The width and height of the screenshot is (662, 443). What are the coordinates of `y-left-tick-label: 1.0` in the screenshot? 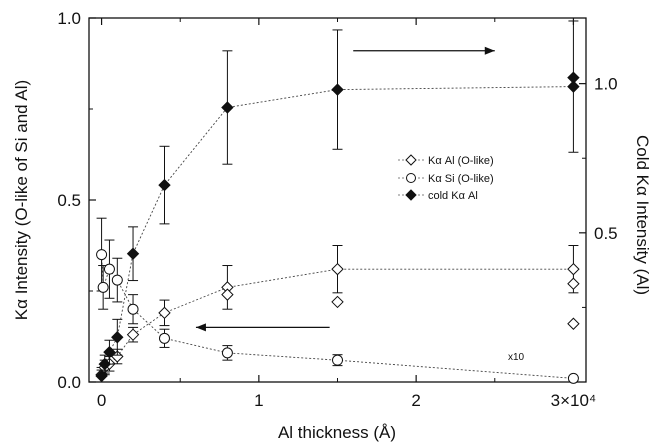 It's located at (69, 18).